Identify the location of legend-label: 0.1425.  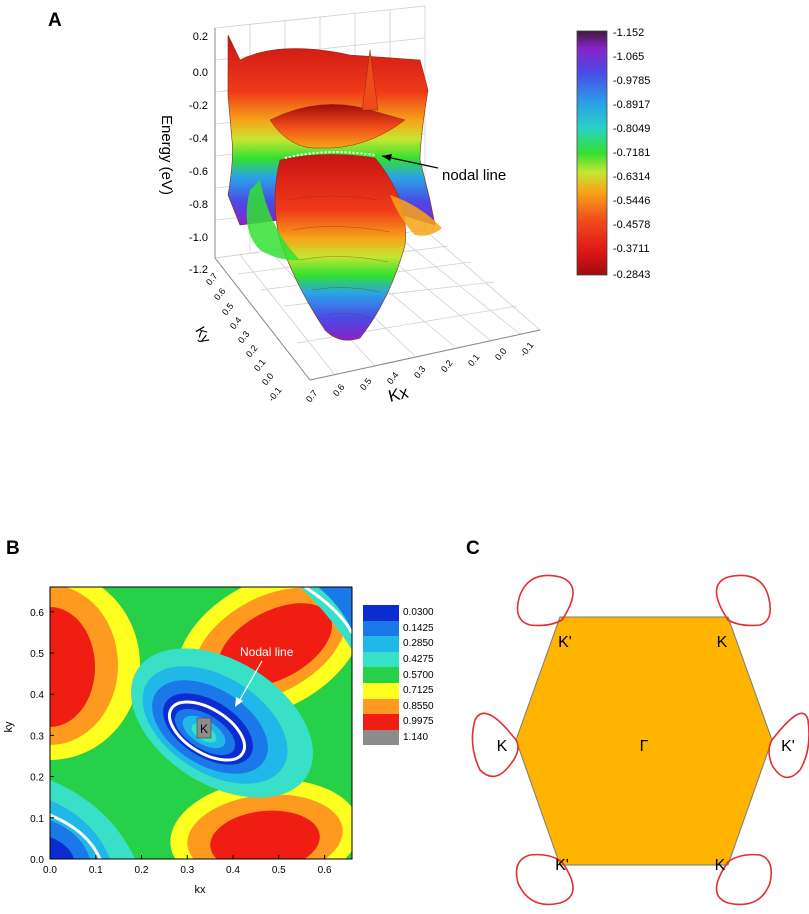
(418, 628).